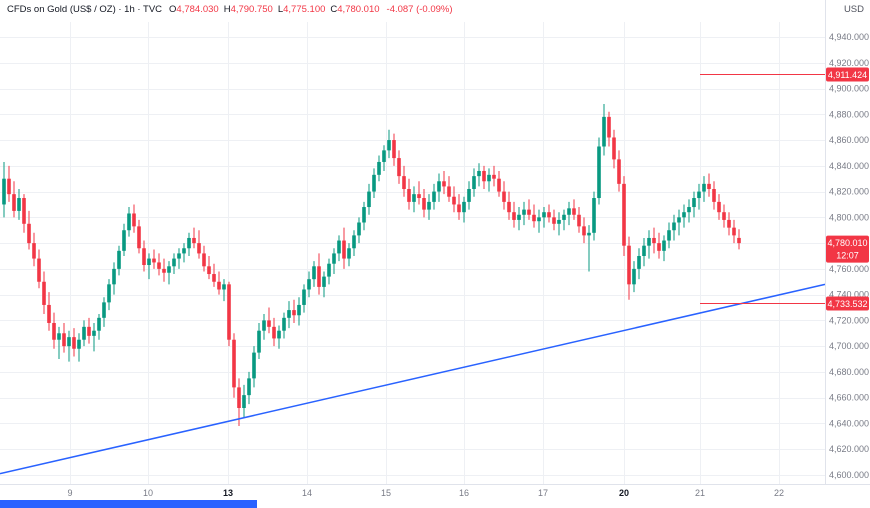 The height and width of the screenshot is (508, 870). What do you see at coordinates (425, 493) in the screenshot?
I see `time-axis: 9 10 13 14 15 16 17 20 21 22` at bounding box center [425, 493].